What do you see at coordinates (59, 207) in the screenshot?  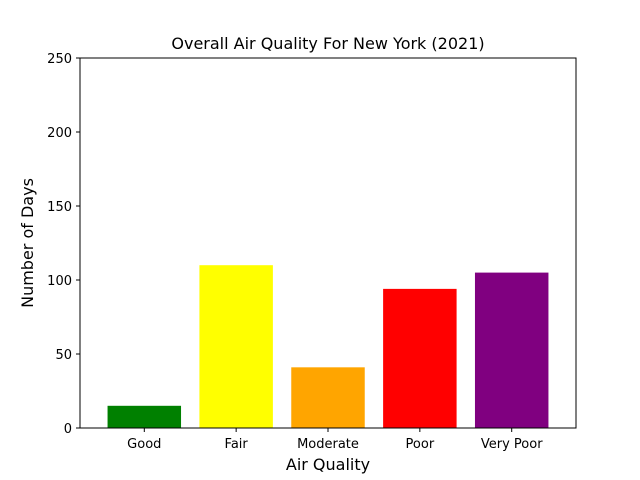 I see `y-tick-label: 150` at bounding box center [59, 207].